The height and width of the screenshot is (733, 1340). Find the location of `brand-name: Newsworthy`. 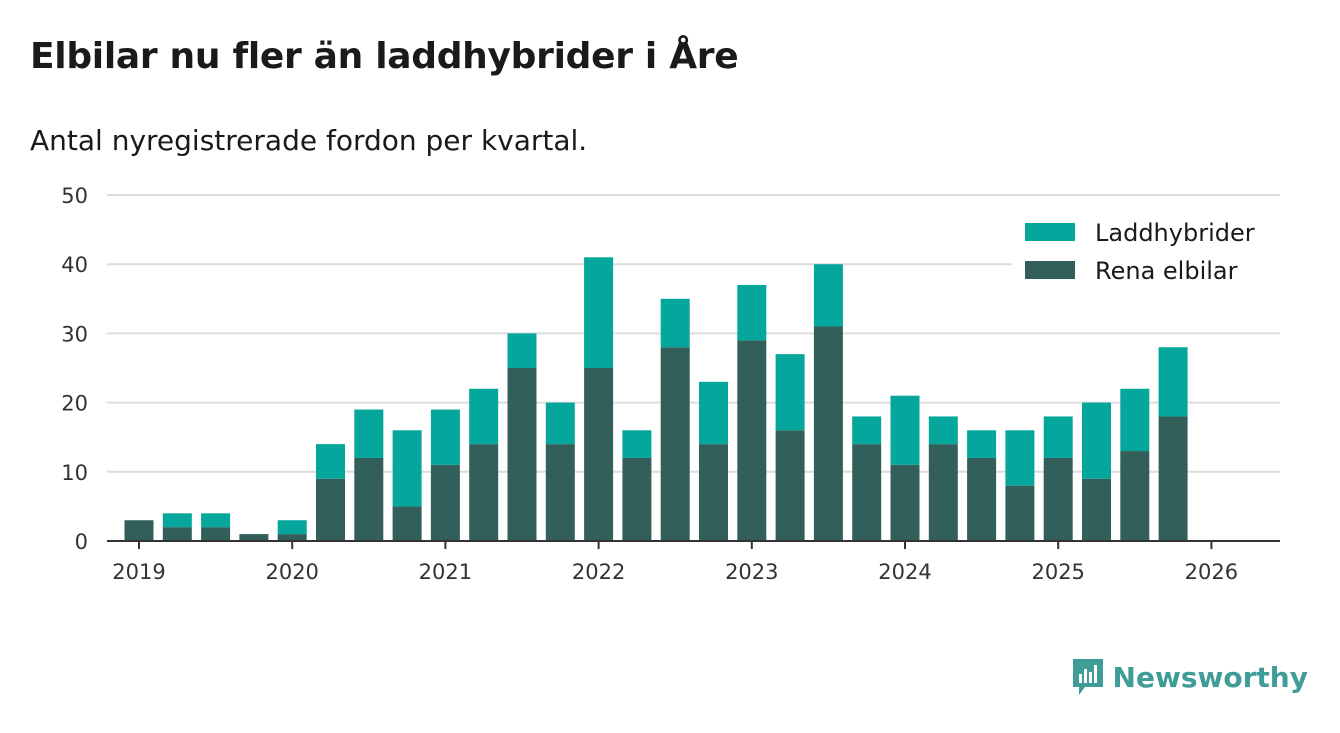

brand-name: Newsworthy is located at coordinates (1210, 677).